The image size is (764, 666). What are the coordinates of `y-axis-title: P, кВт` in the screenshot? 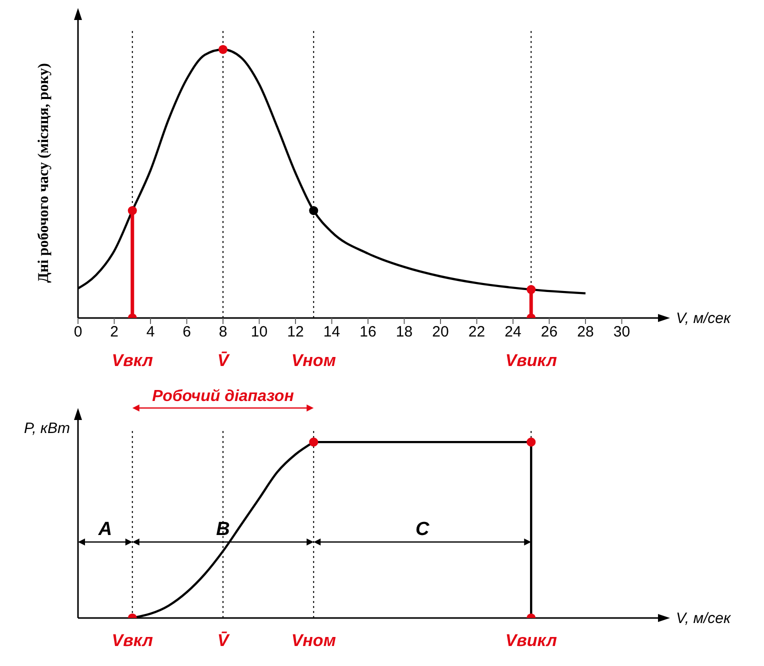 It's located at (47, 428).